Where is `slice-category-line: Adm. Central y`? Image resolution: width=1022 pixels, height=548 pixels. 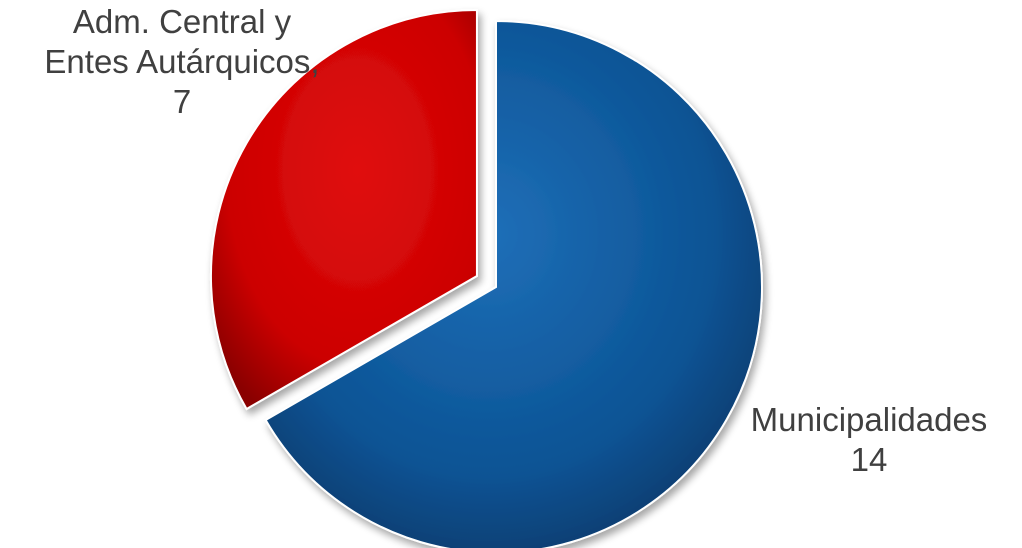 slice-category-line: Adm. Central y is located at coordinates (182, 21).